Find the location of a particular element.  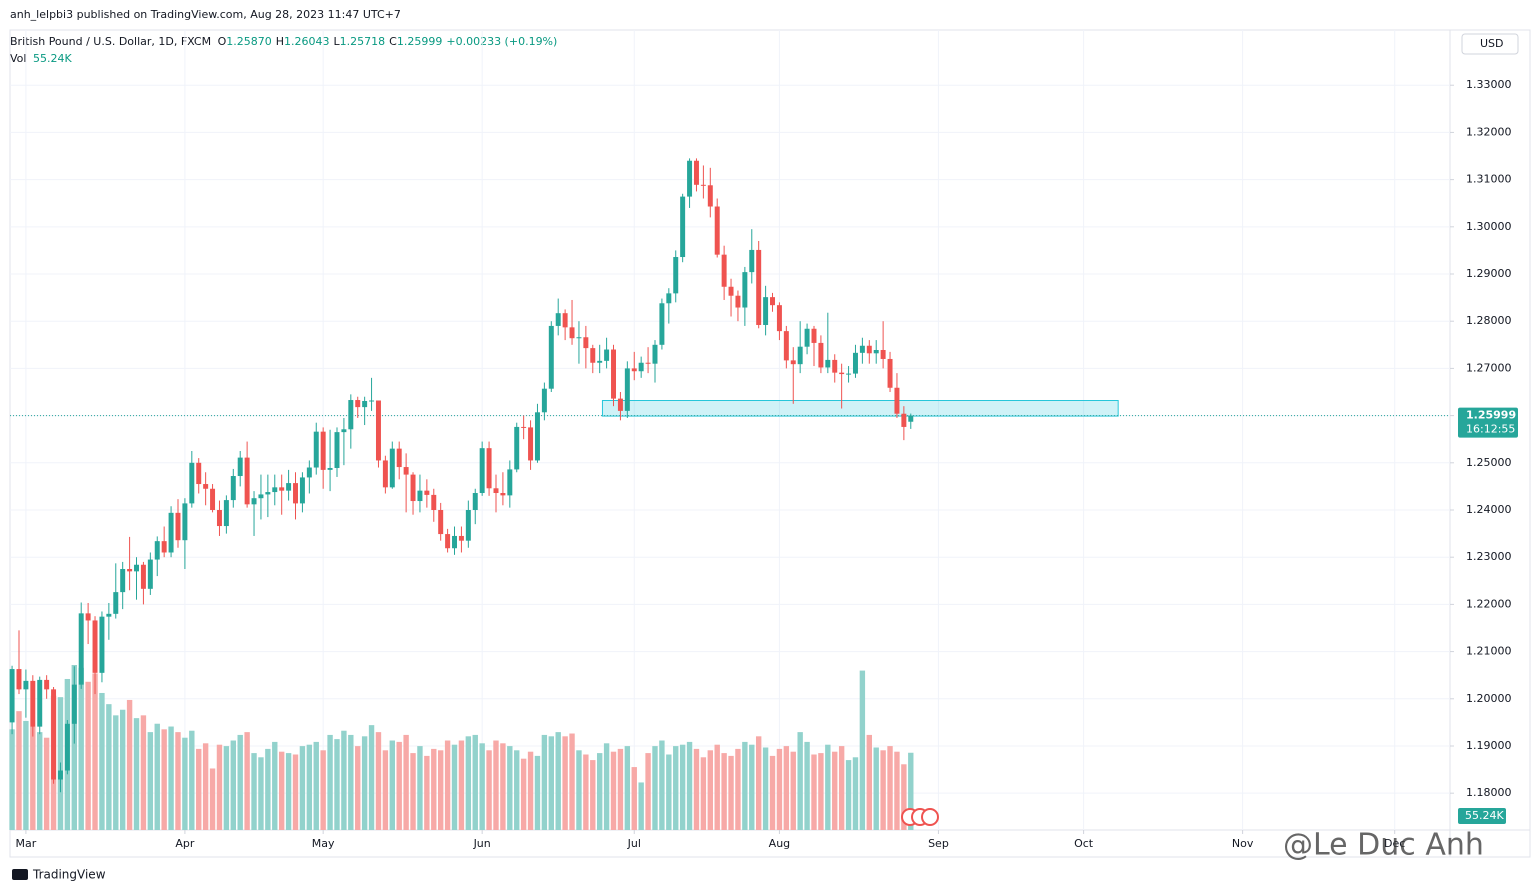

y-tick-label: 1.30000 is located at coordinates (1489, 226).